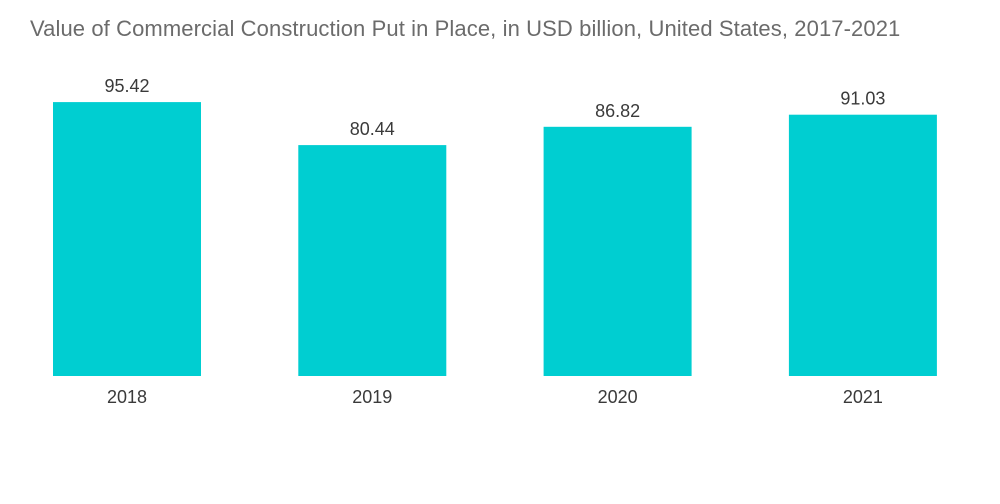 Image resolution: width=1000 pixels, height=504 pixels. I want to click on x-tick-label-2021: 2021, so click(863, 397).